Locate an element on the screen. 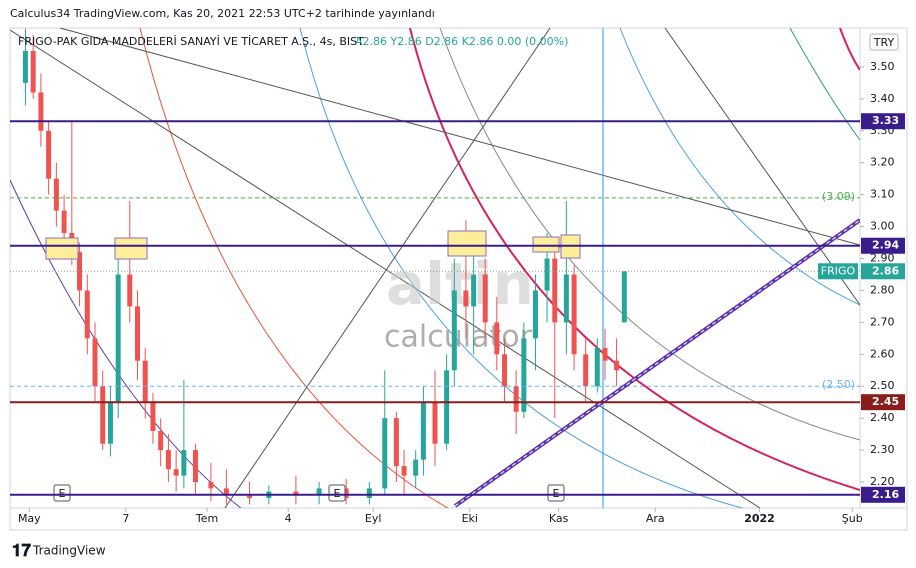 The width and height of the screenshot is (916, 568). logo: 𝟏𝟕 is located at coordinates (21, 551).